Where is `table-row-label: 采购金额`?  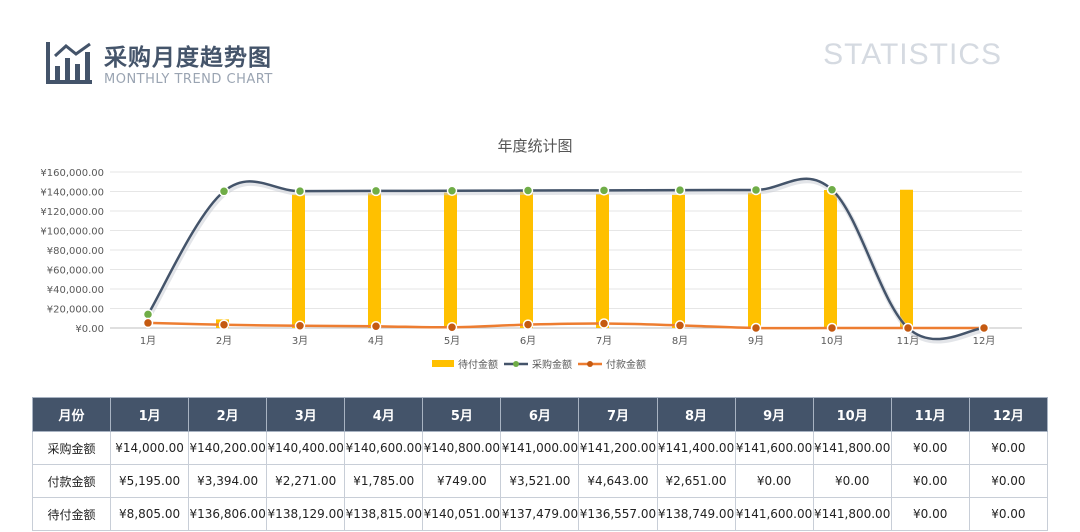
table-row-label: 采购金额 is located at coordinates (71, 448).